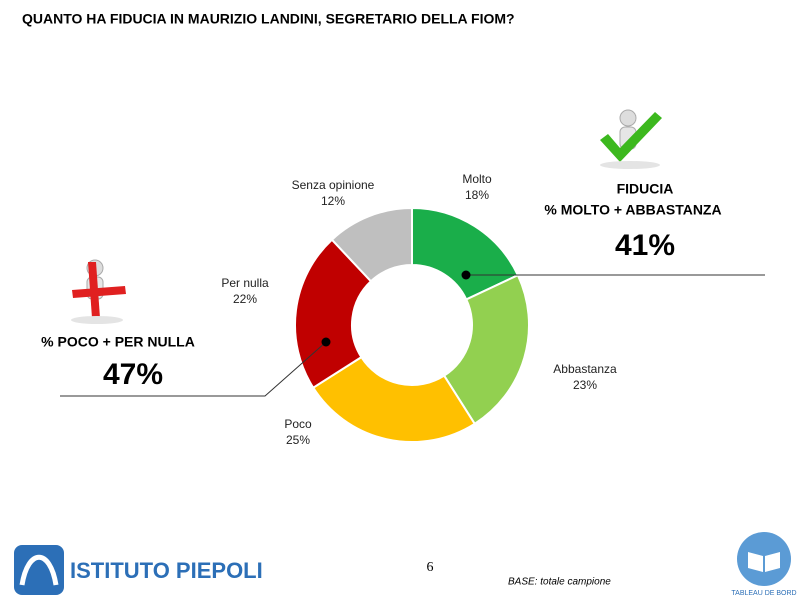  What do you see at coordinates (245, 299) in the screenshot?
I see `slice-value: 22%` at bounding box center [245, 299].